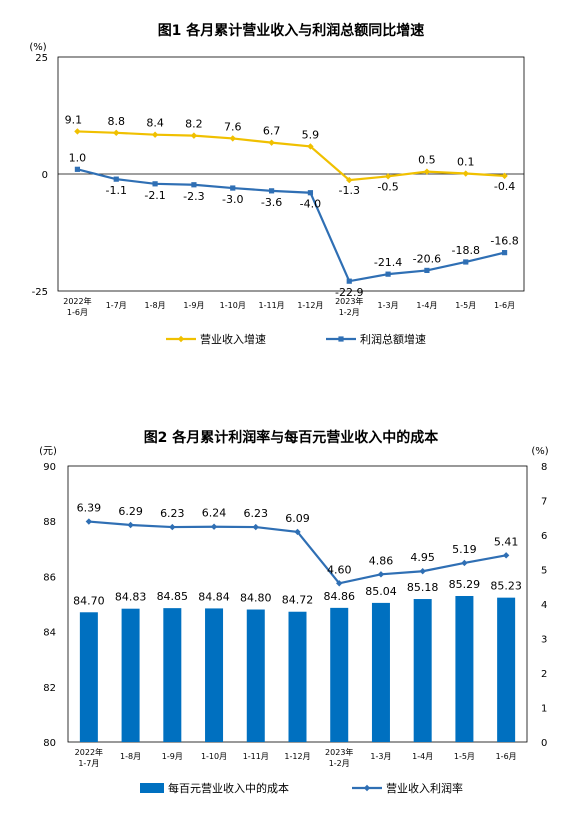 Image resolution: width=583 pixels, height=816 pixels. Describe the element at coordinates (117, 121) in the screenshot. I see `chart1-revenue-data-label: 8.8` at that location.